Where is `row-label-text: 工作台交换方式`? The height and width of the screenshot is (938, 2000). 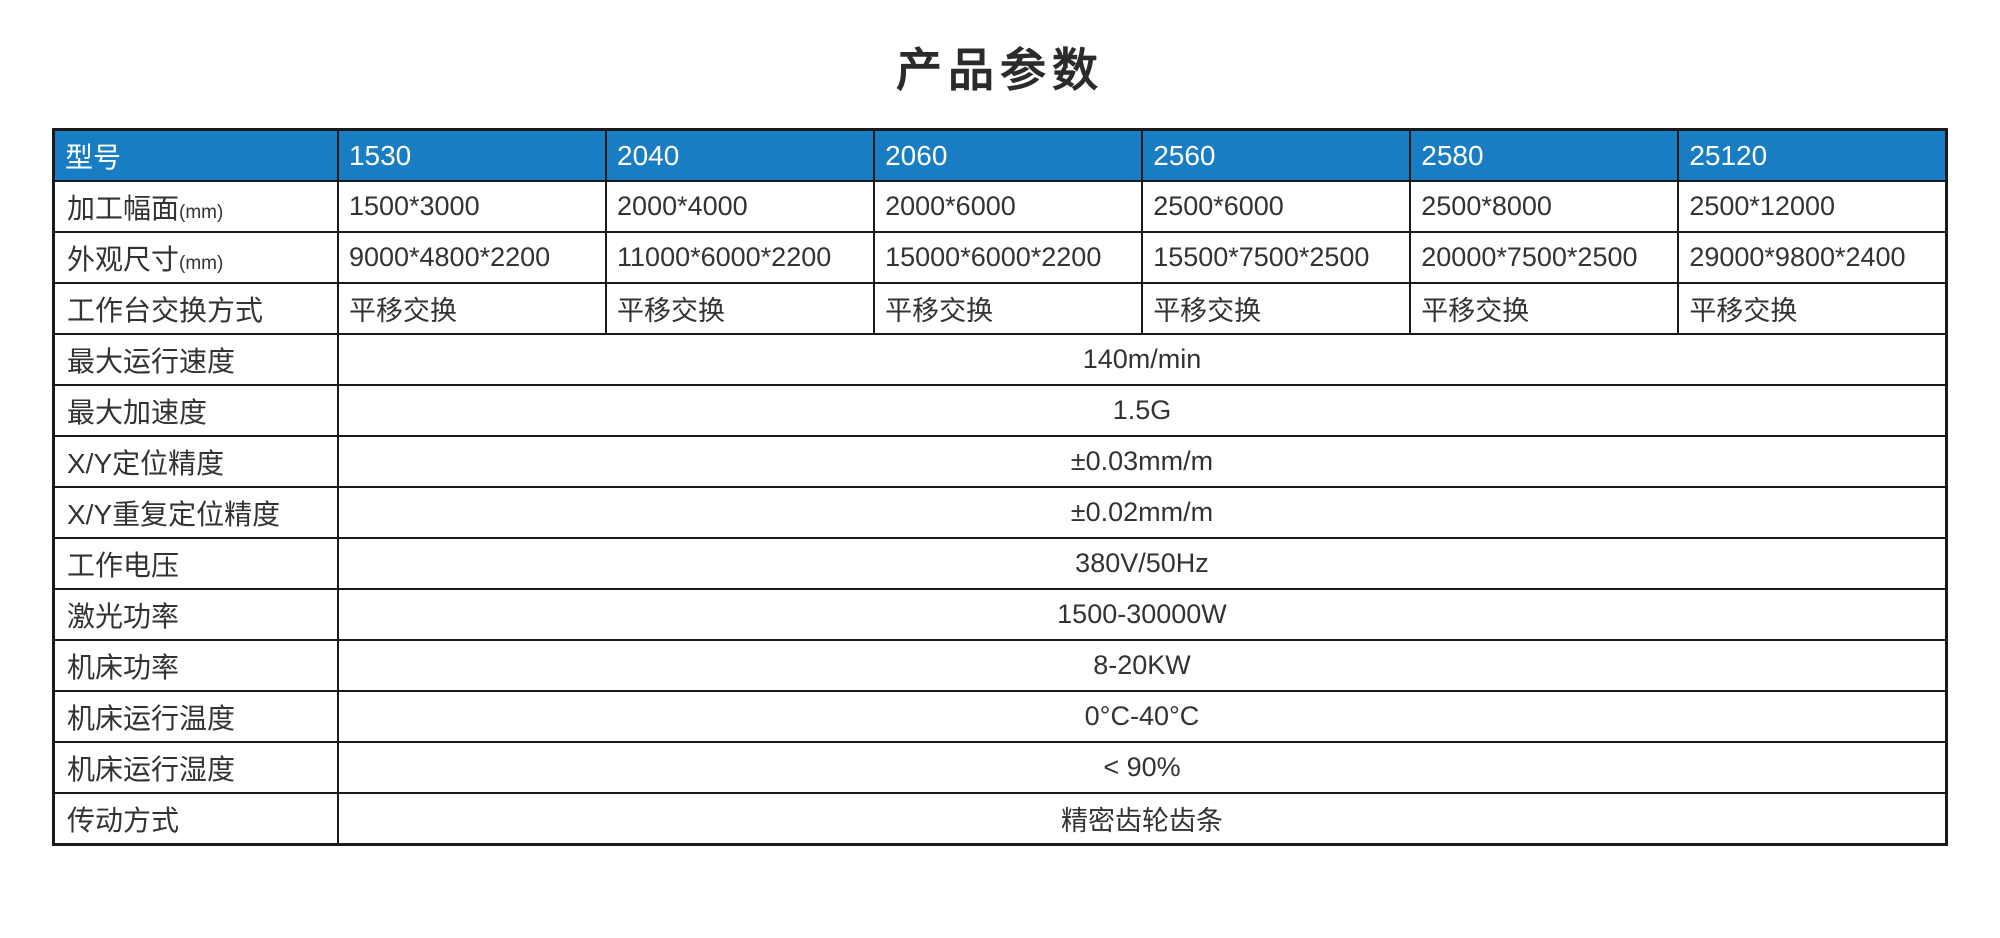 row-label-text: 工作台交换方式 is located at coordinates (165, 310).